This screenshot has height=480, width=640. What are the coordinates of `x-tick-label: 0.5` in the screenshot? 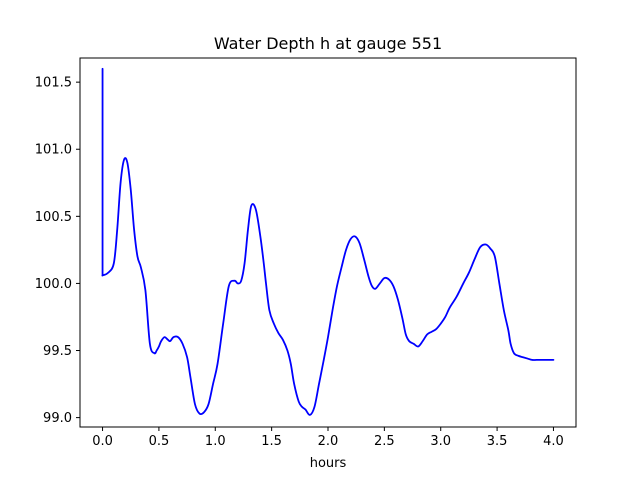 It's located at (159, 441).